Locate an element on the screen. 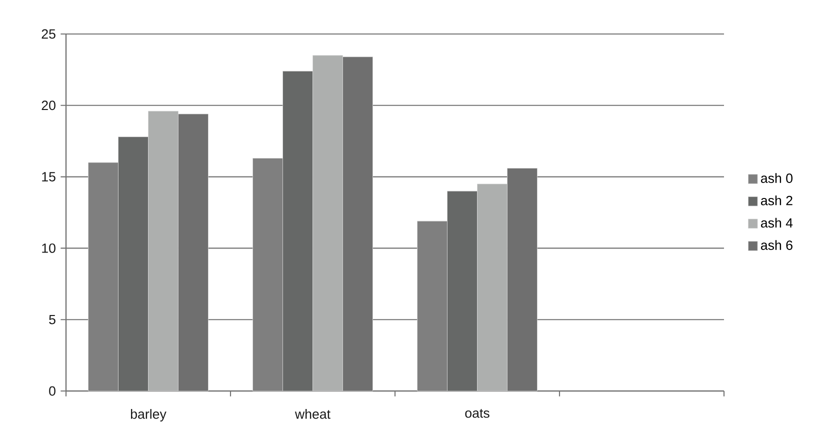 This screenshot has height=444, width=816. legend-label: ash 2 is located at coordinates (776, 201).